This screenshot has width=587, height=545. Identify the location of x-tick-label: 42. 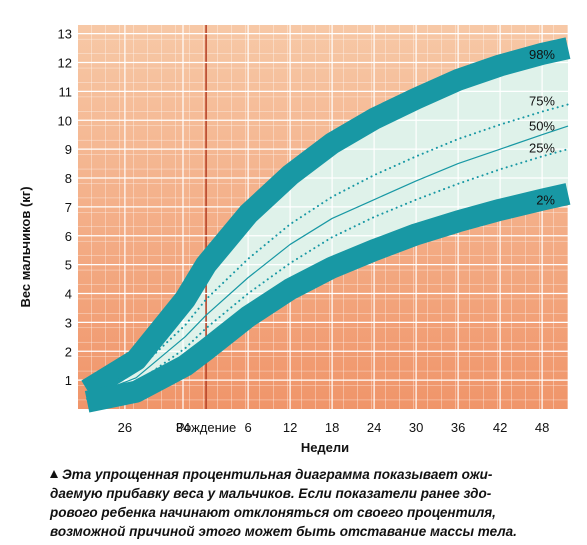
(500, 427).